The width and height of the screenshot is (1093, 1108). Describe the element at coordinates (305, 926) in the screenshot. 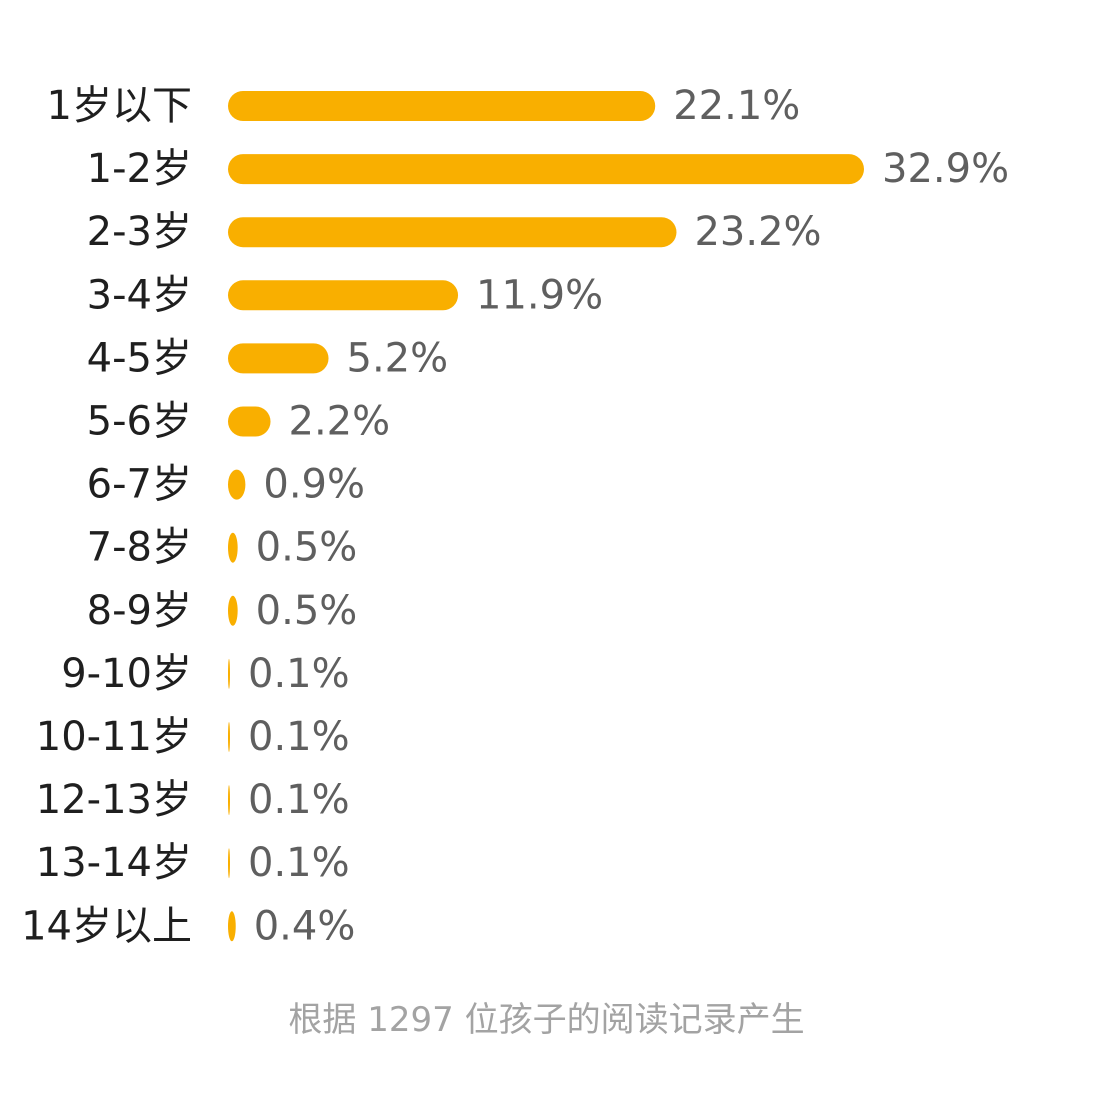

I see `value-label: 0.4%` at that location.